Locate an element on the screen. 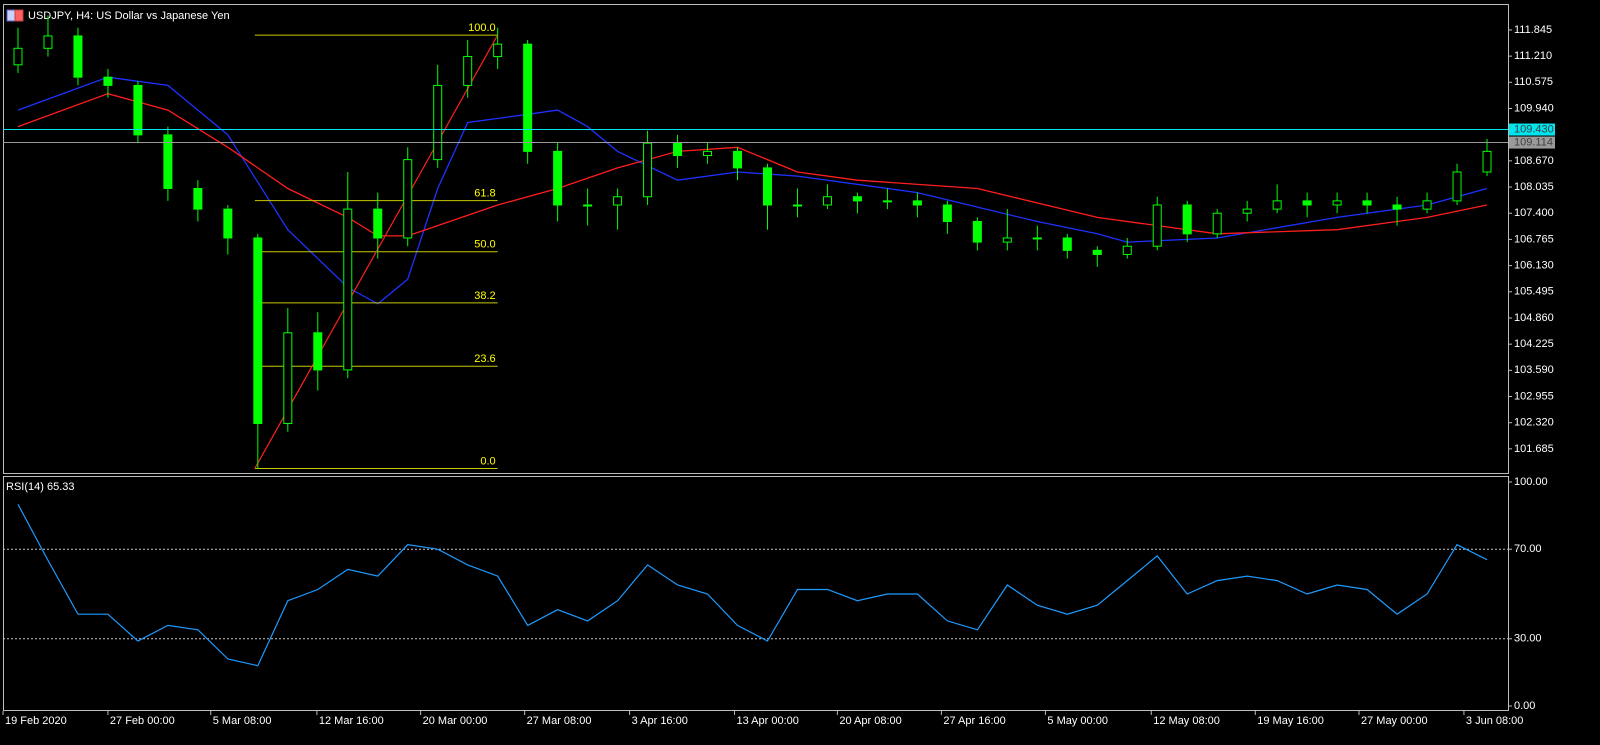  x-tick-label: 13 Apr 00:00 is located at coordinates (768, 721).